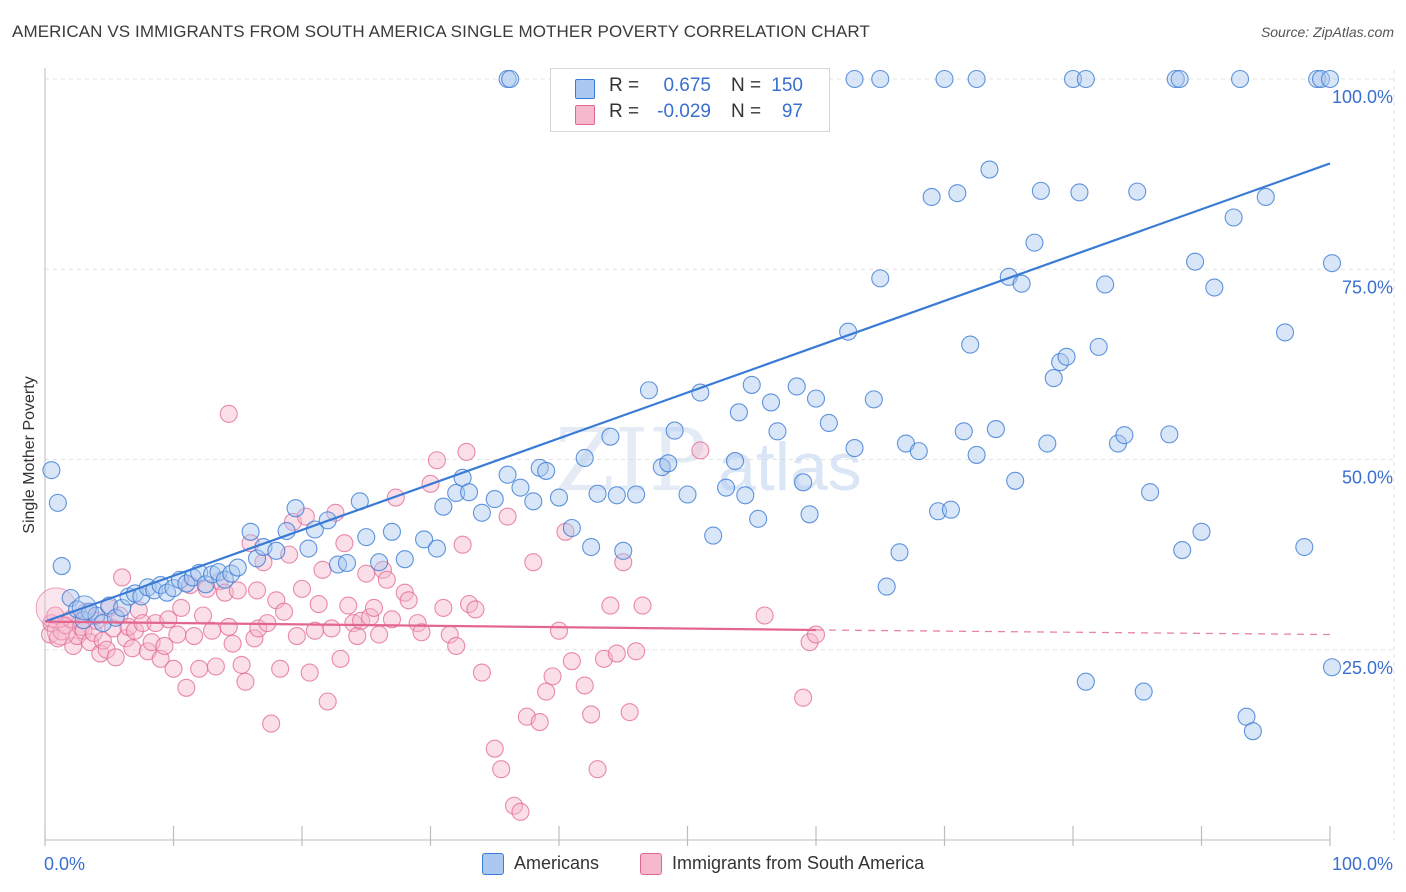 The width and height of the screenshot is (1406, 892). I want to click on legend-row-immigrants: R = -0.029 N = 97, so click(690, 114).